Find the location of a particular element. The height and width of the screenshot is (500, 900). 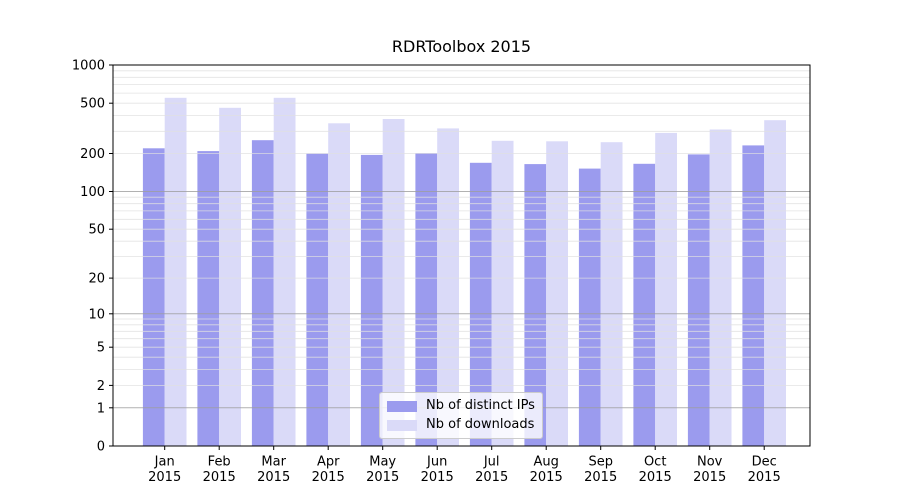

y-tick-label: 100 is located at coordinates (92, 192).